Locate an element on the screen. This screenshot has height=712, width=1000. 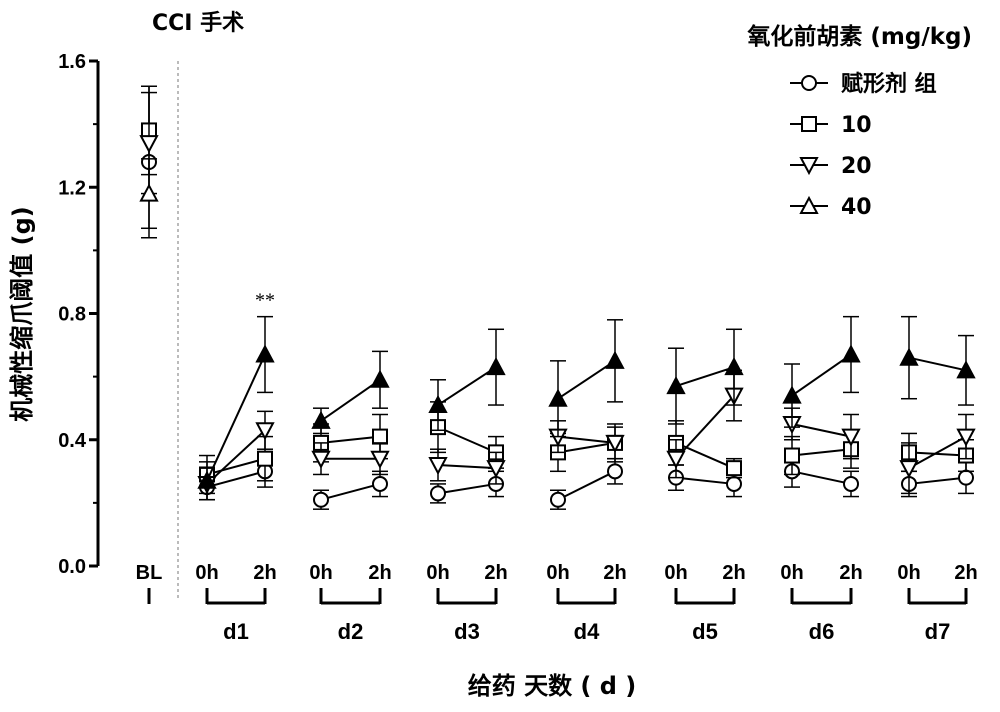
x-tick-label: BL is located at coordinates (149, 573).